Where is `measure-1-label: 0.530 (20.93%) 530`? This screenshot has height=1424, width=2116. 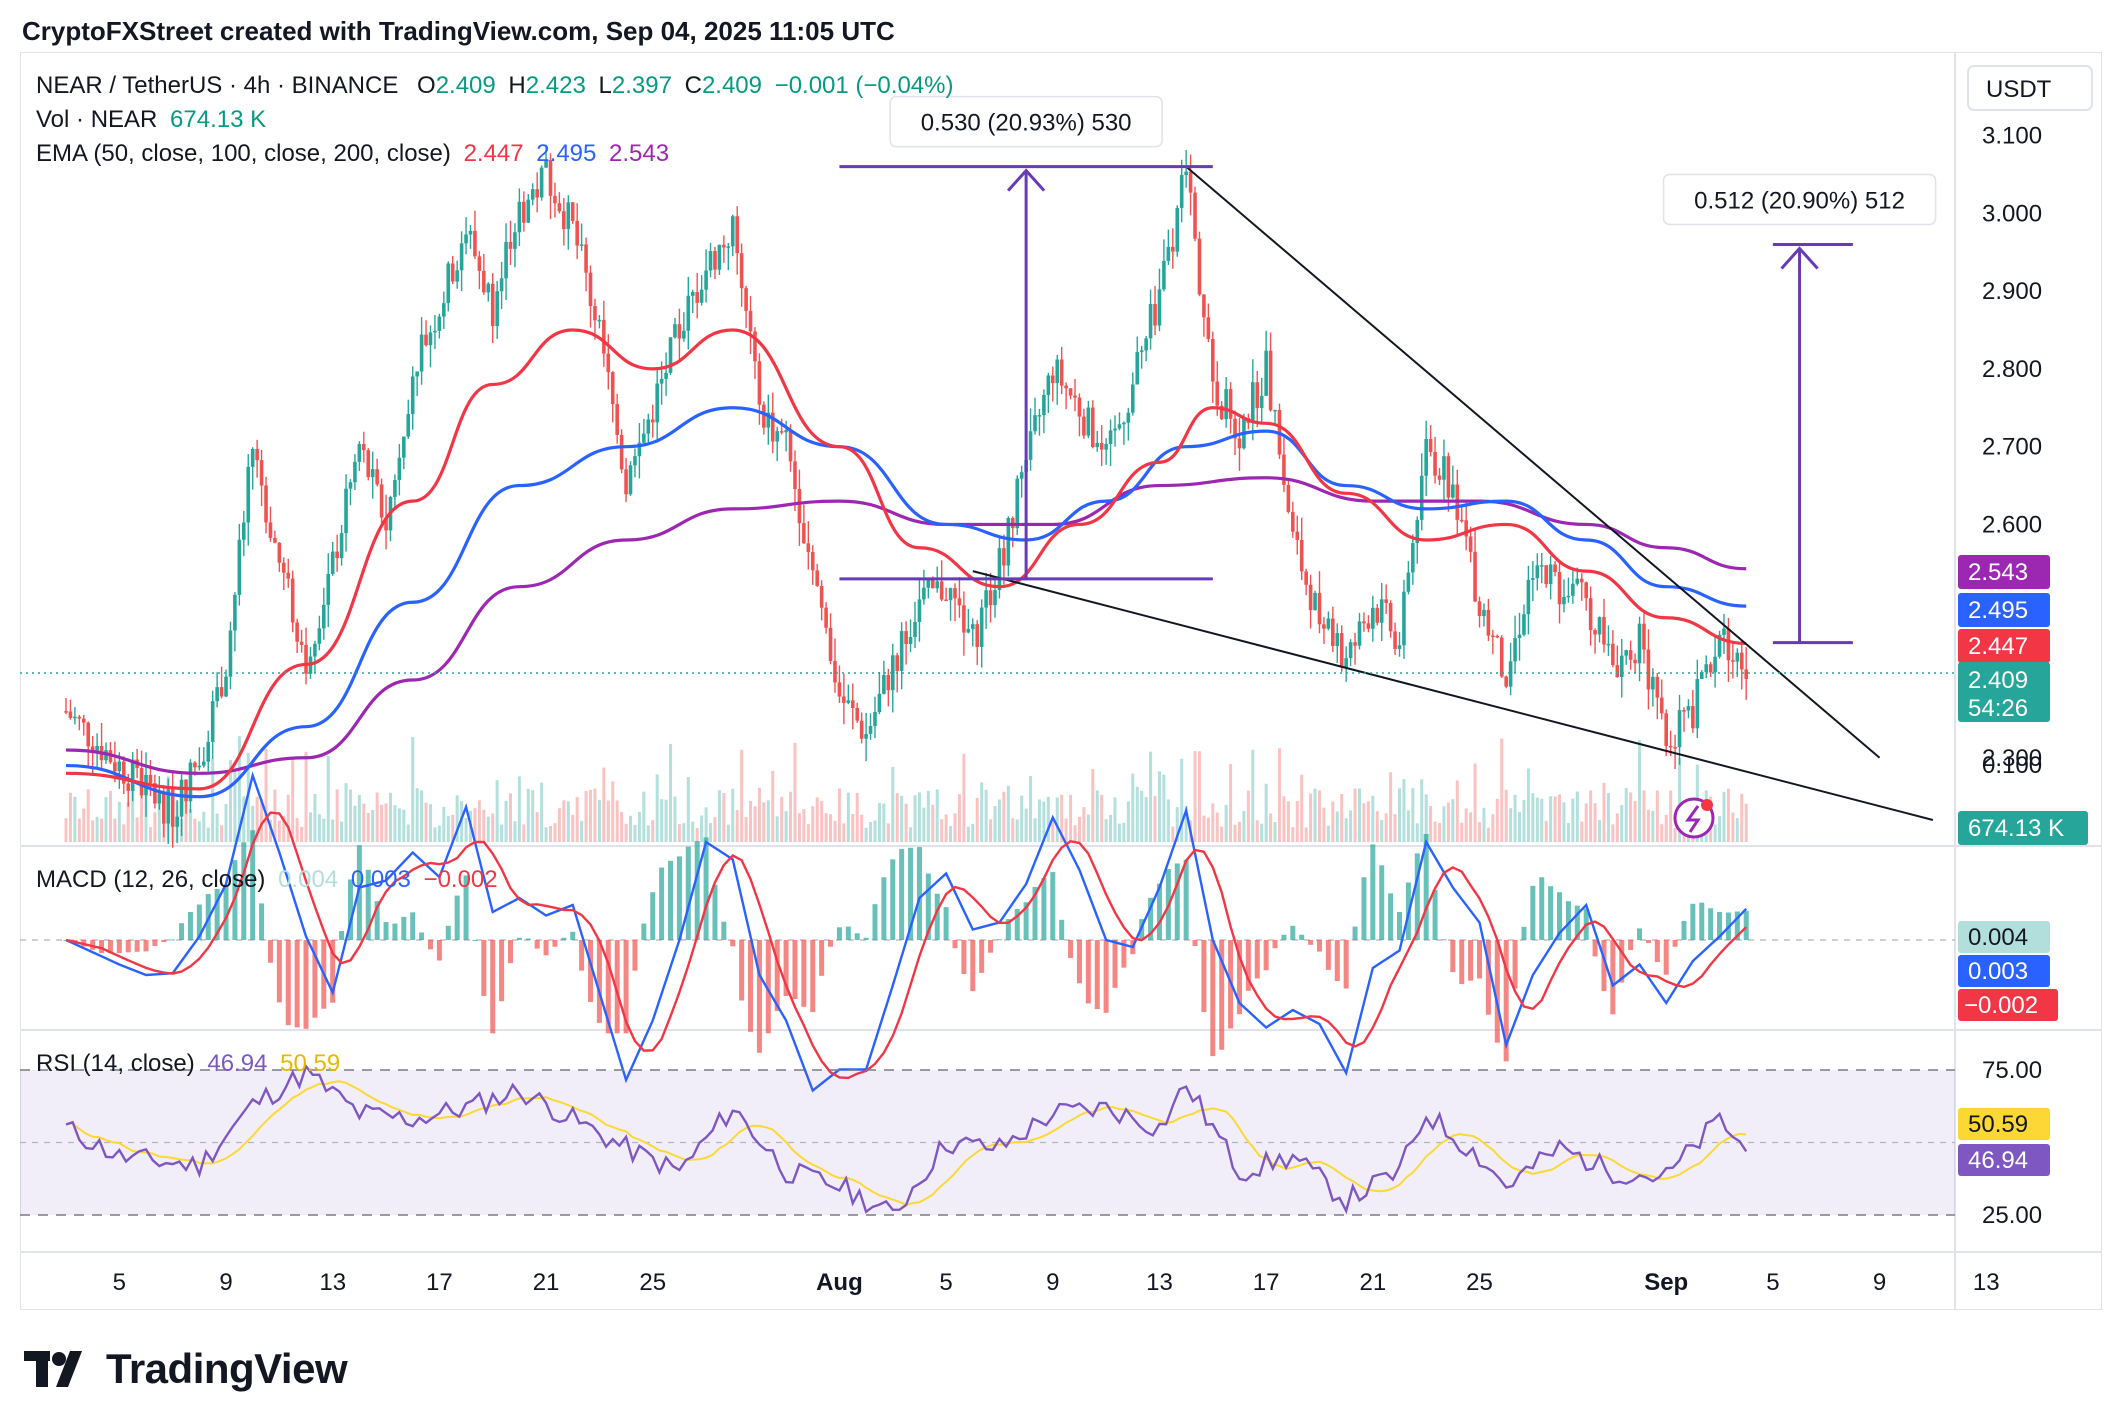 measure-1-label: 0.530 (20.93%) 530 is located at coordinates (1026, 123).